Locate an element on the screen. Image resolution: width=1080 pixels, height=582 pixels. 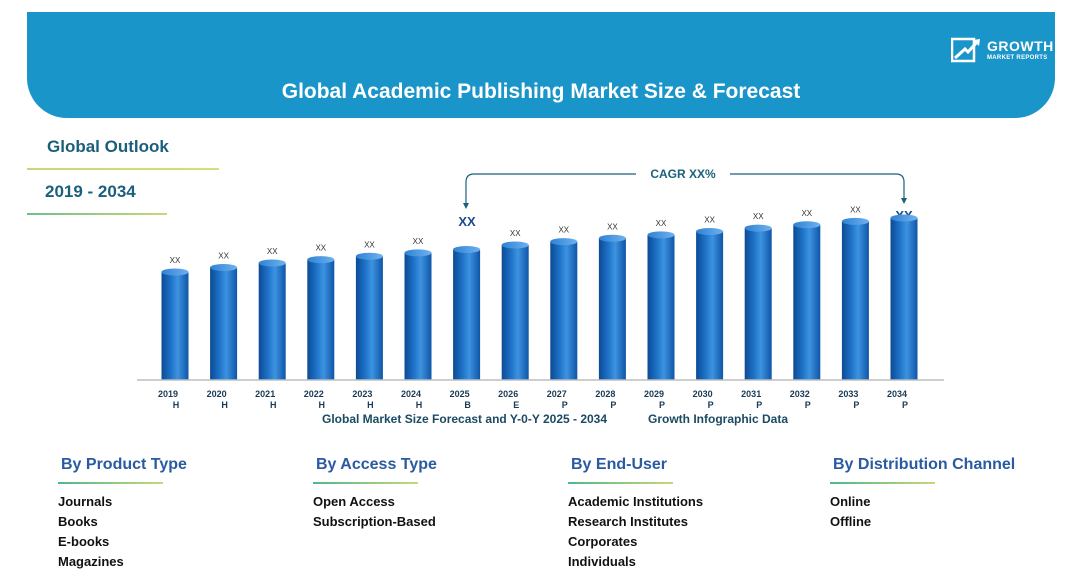
tick-label-year: 2022 is located at coordinates (314, 394).